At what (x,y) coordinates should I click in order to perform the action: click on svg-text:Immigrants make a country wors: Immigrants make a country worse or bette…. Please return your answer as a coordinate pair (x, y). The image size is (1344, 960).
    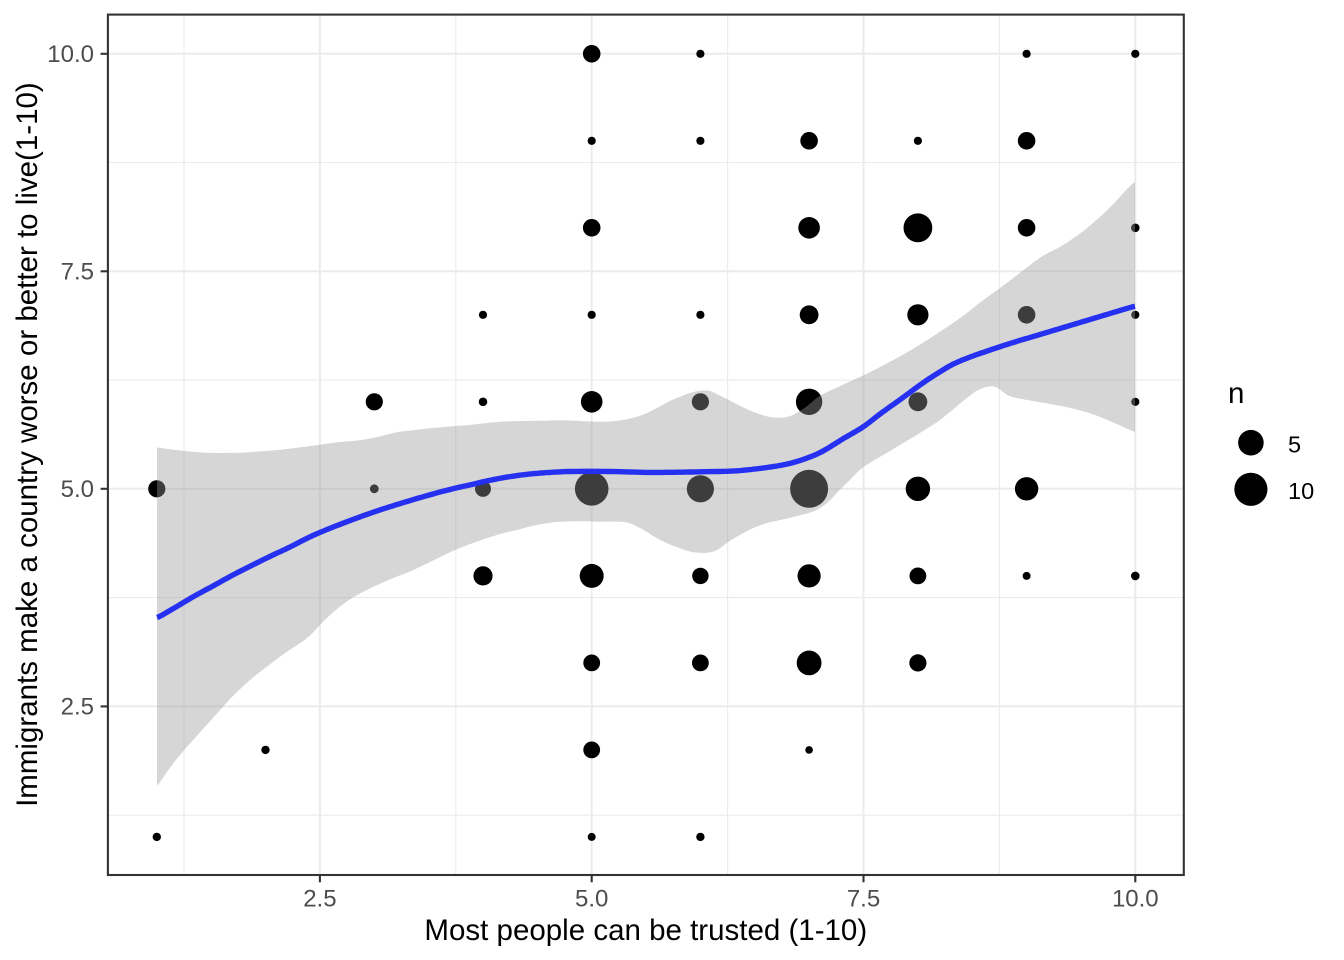
    Looking at the image, I should click on (27, 444).